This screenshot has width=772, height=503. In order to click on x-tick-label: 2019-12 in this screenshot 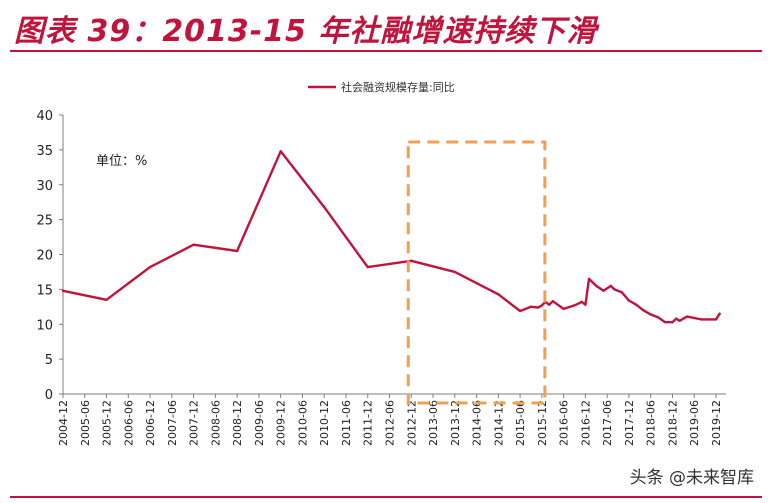, I will do `click(716, 423)`.